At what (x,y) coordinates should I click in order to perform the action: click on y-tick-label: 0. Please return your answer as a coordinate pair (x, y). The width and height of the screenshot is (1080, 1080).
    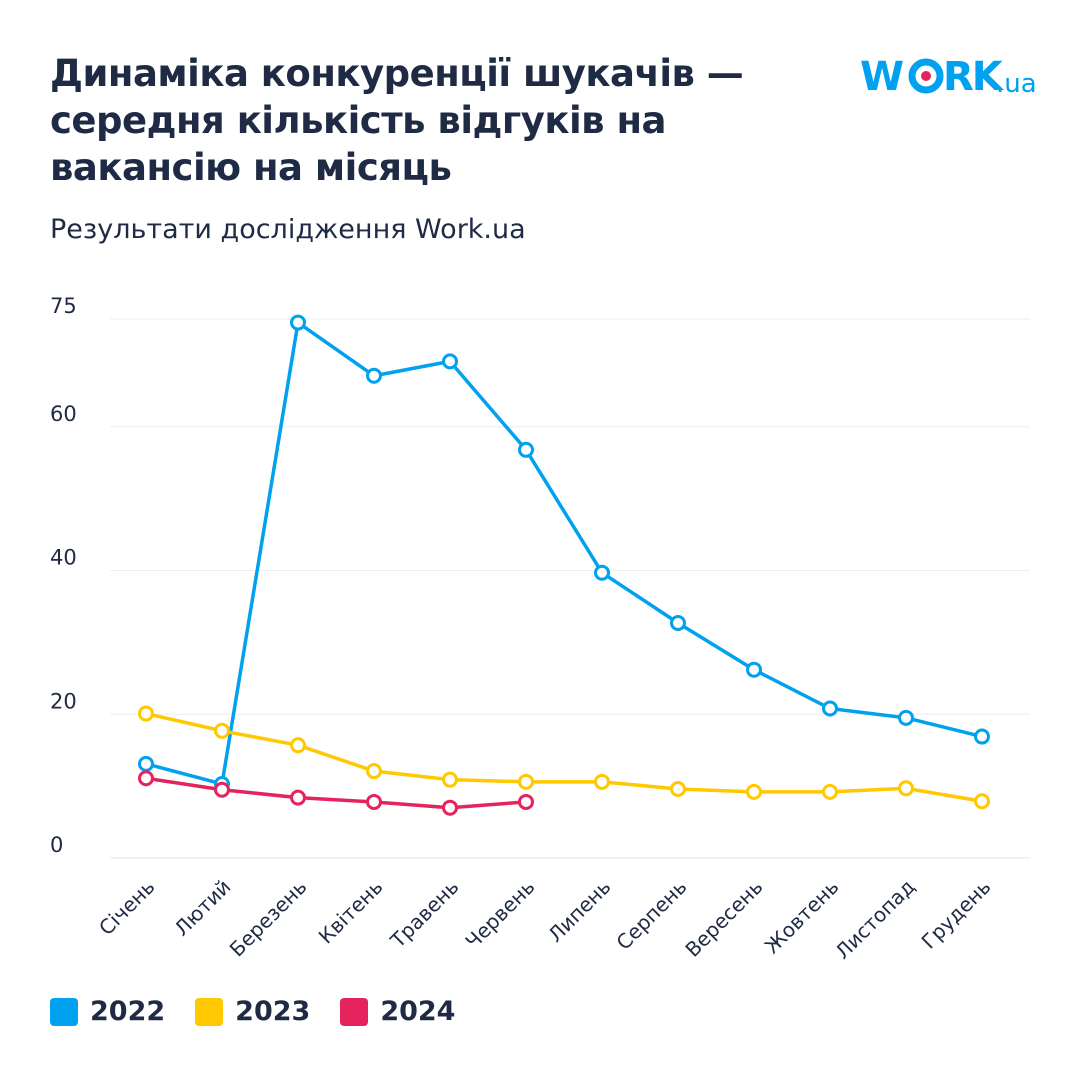
    Looking at the image, I should click on (56, 845).